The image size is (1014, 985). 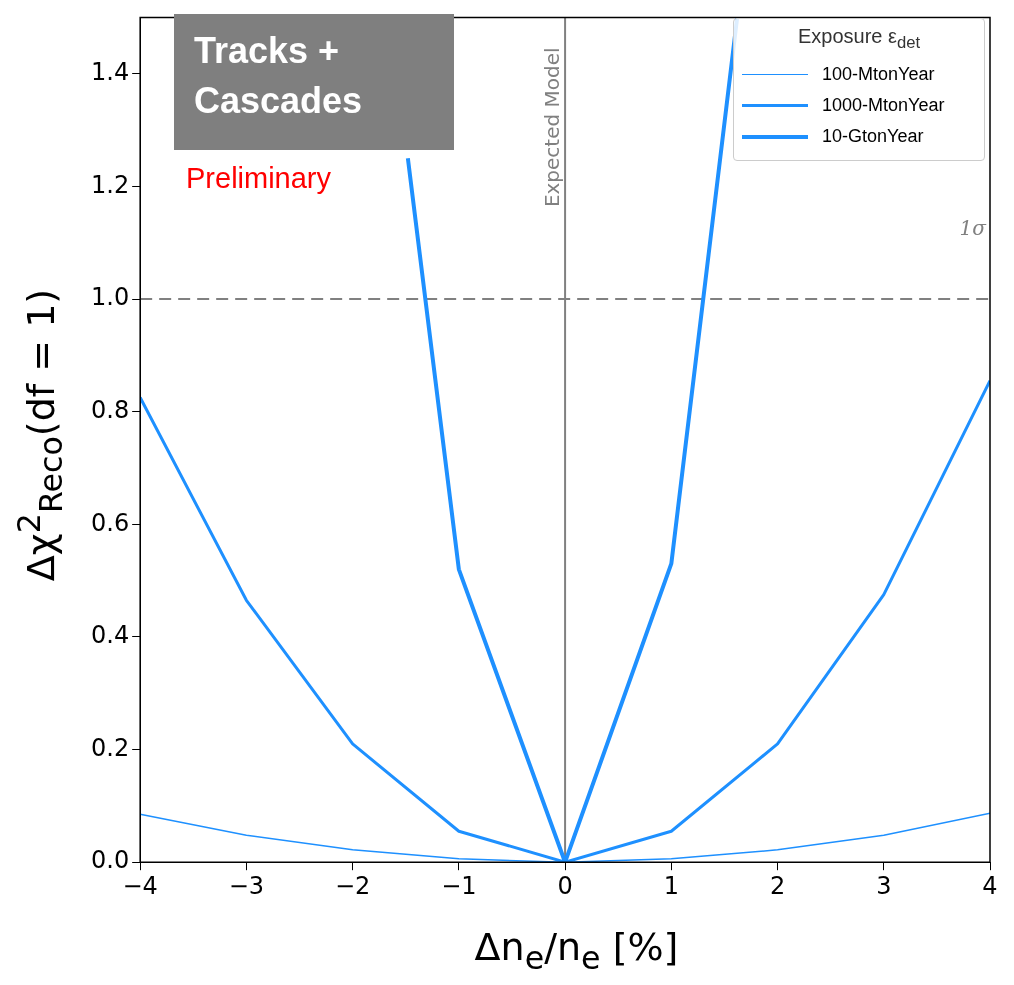 What do you see at coordinates (878, 74) in the screenshot?
I see `legend-label: 100-MtonYear` at bounding box center [878, 74].